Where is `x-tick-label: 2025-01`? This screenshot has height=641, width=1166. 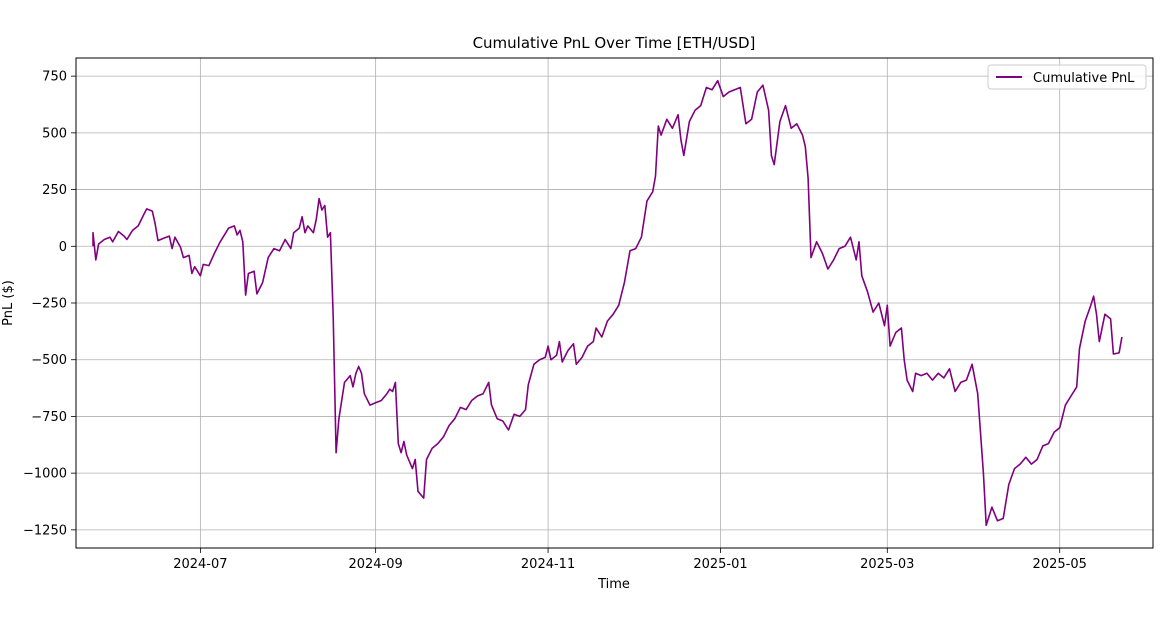 x-tick-label: 2025-01 is located at coordinates (720, 564).